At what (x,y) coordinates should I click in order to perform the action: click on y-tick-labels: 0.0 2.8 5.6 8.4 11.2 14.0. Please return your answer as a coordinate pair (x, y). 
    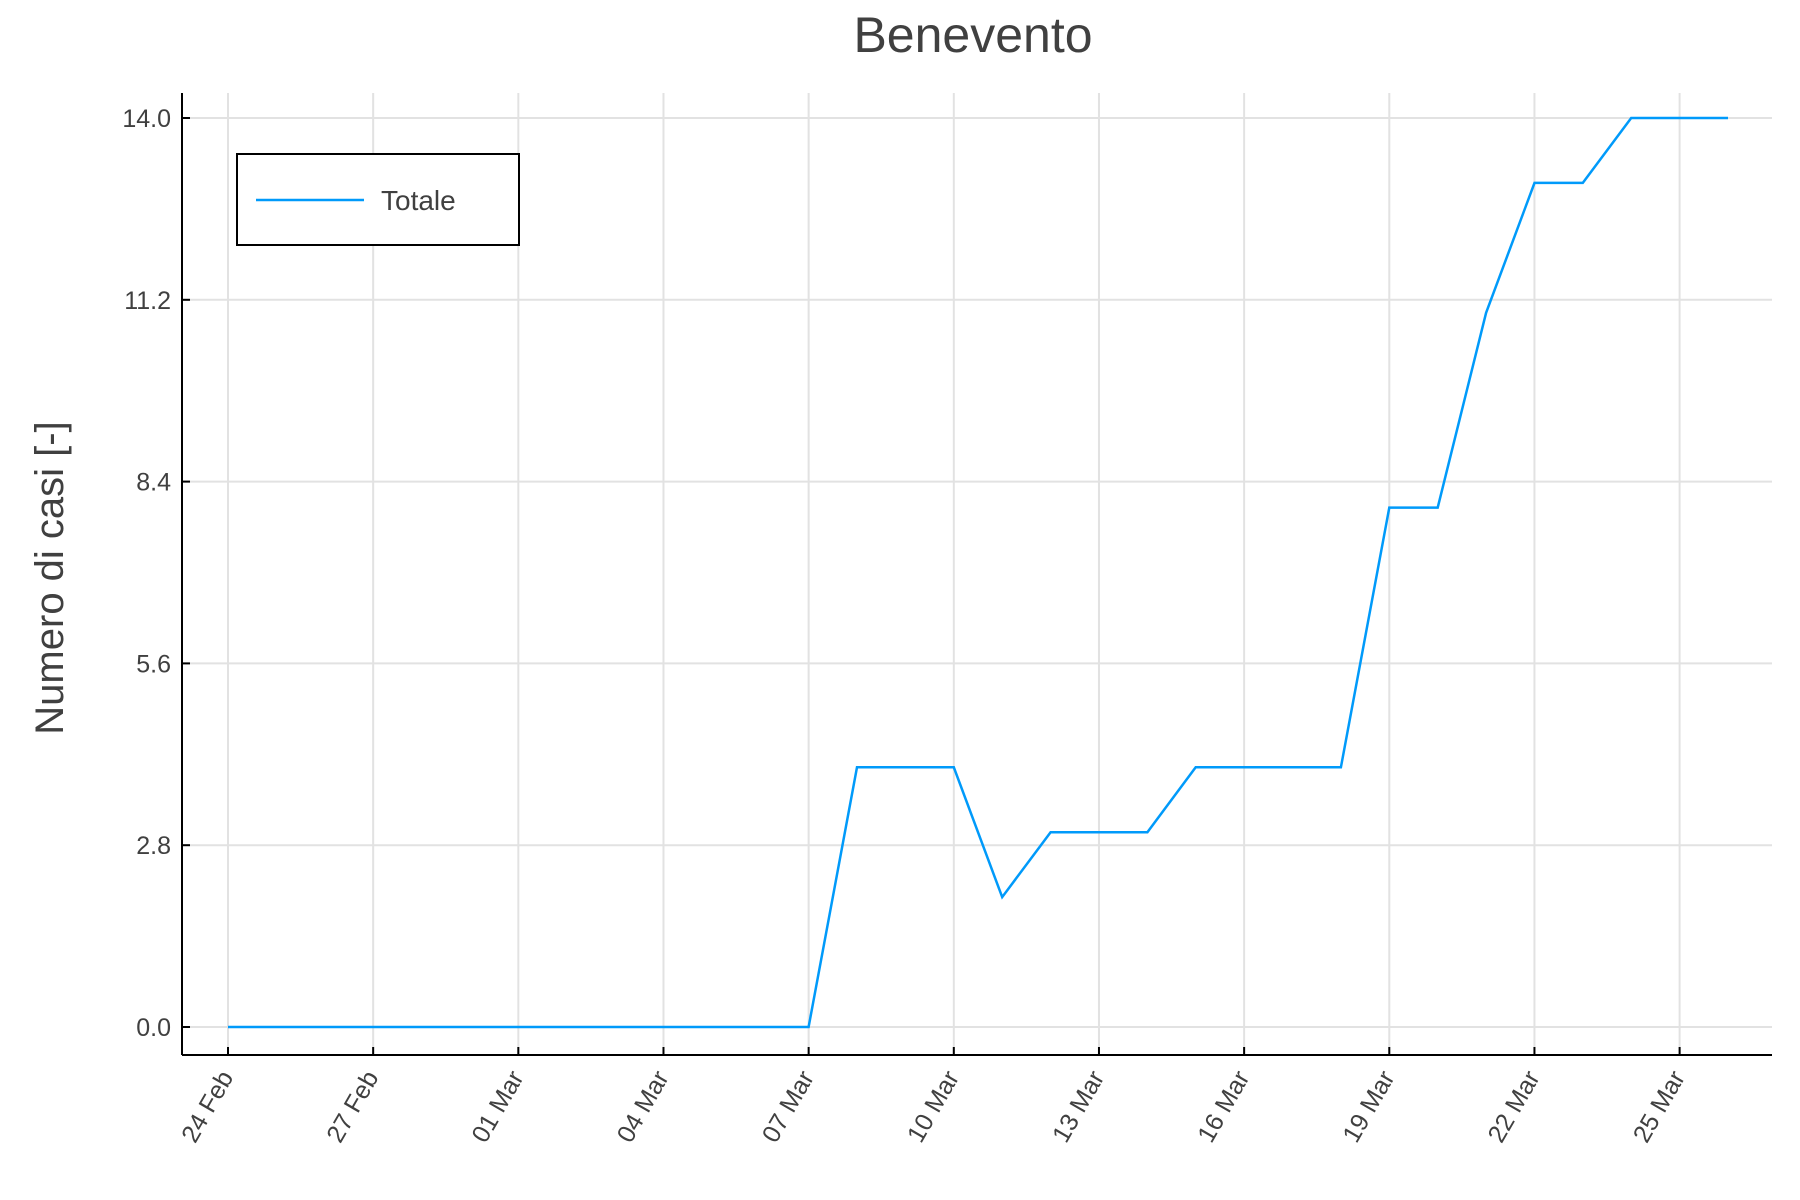
    Looking at the image, I should click on (146, 573).